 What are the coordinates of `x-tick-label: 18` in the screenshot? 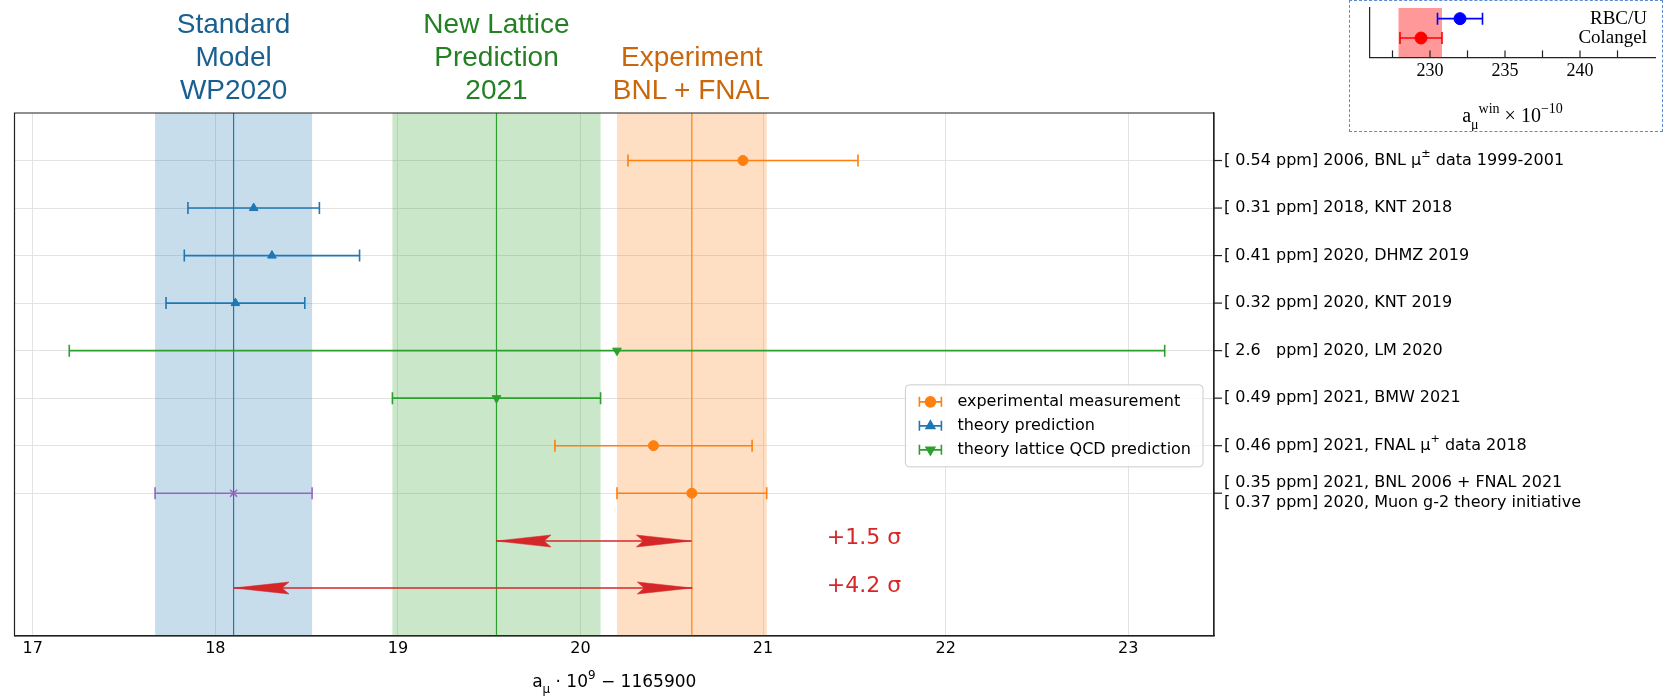 It's located at (215, 647).